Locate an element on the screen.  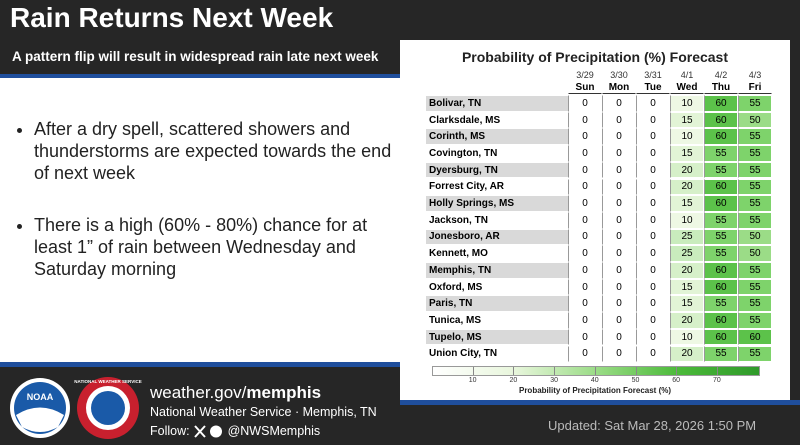
column-day: Fri is located at coordinates (755, 87).